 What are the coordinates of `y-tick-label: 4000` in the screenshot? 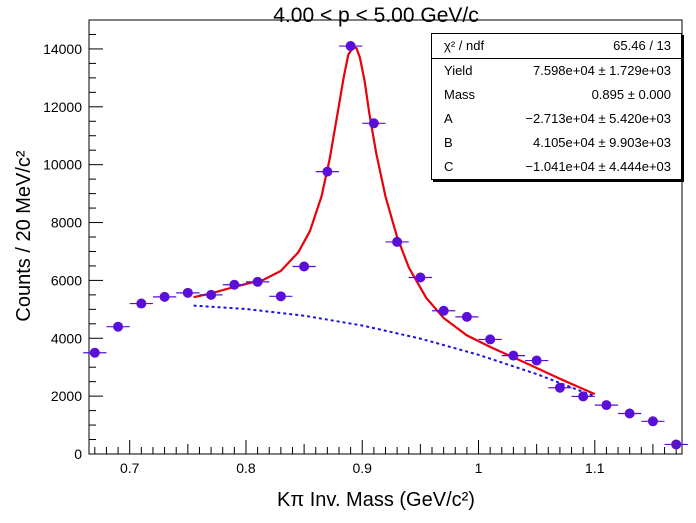 It's located at (66, 338).